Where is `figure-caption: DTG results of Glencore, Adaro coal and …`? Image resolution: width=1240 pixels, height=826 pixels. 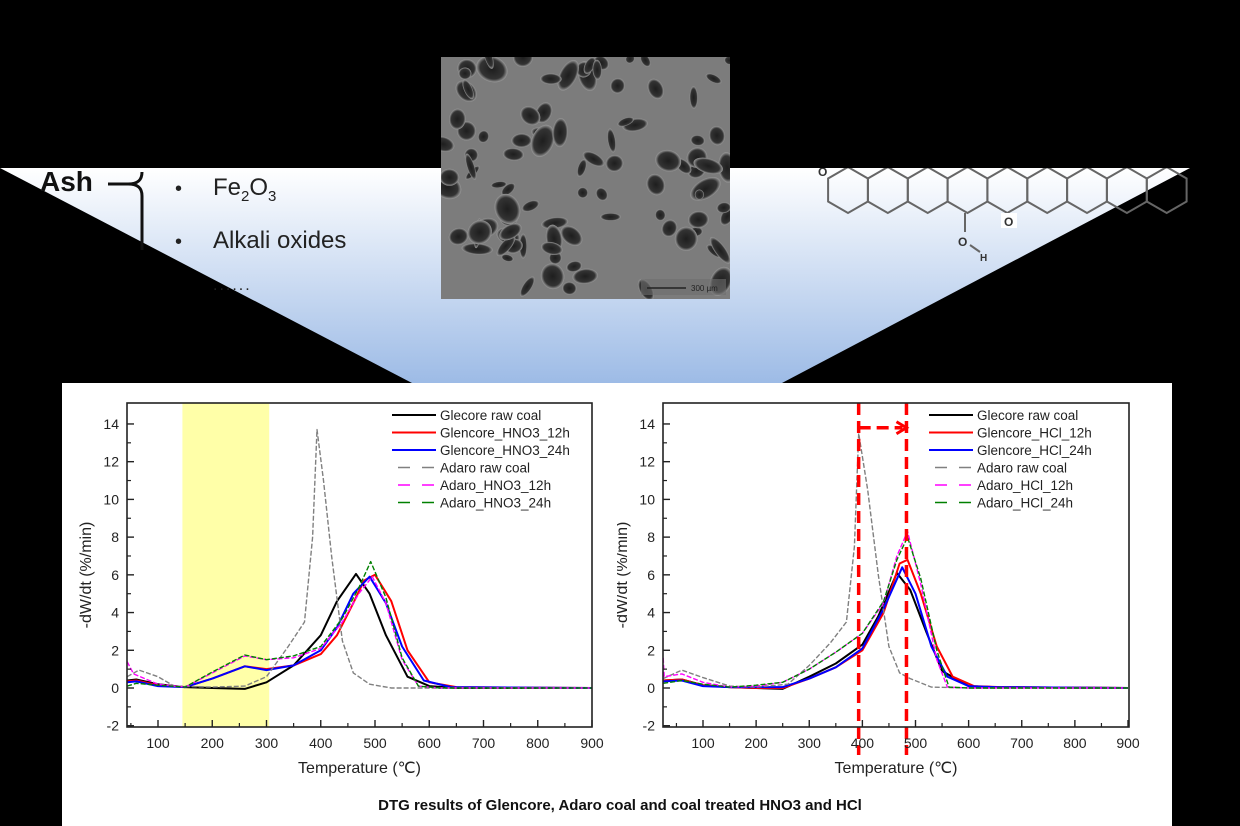 figure-caption: DTG results of Glencore, Adaro coal and … is located at coordinates (620, 805).